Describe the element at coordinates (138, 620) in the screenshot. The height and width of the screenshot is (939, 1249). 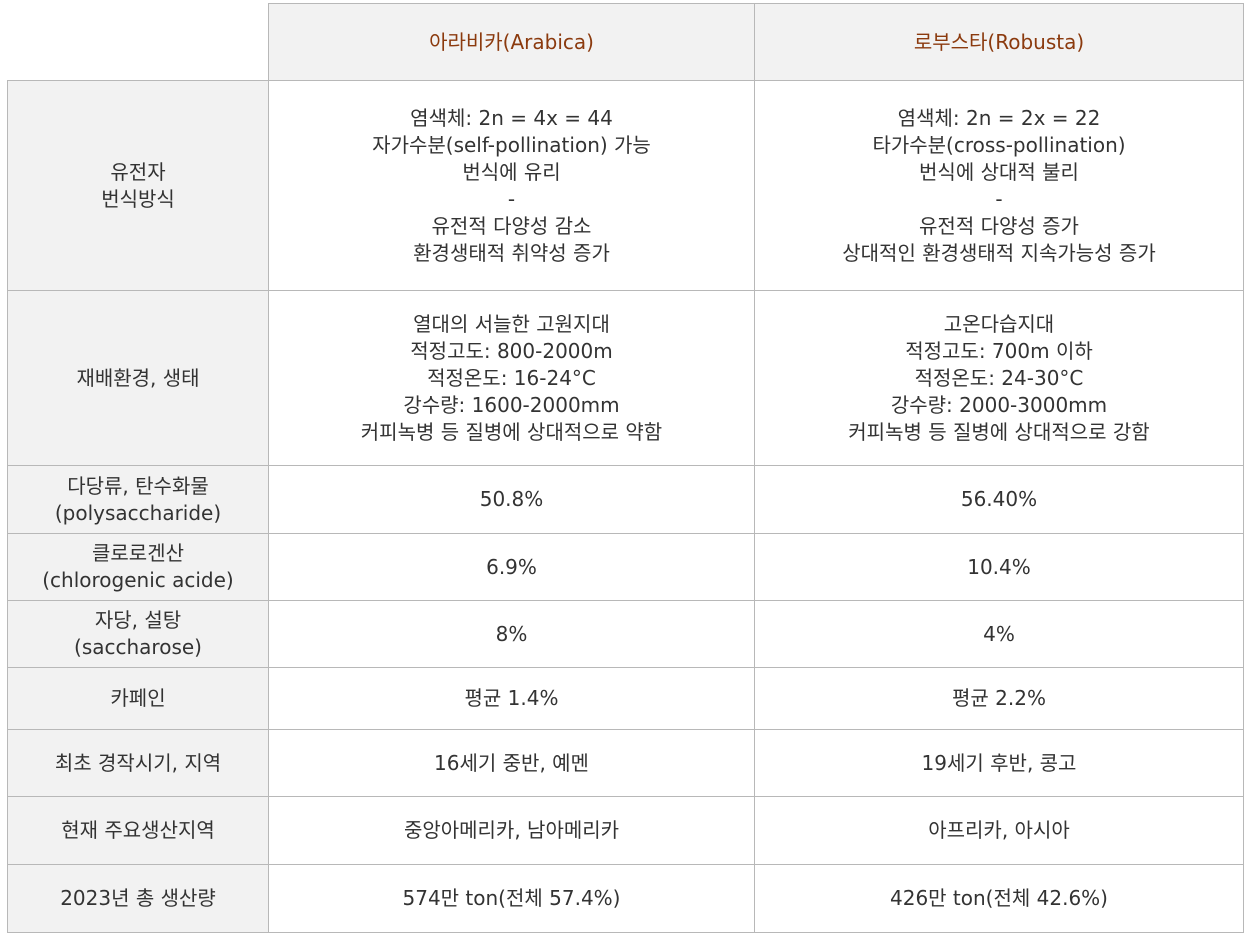
I see `row-header-line: 자당, 설탕` at that location.